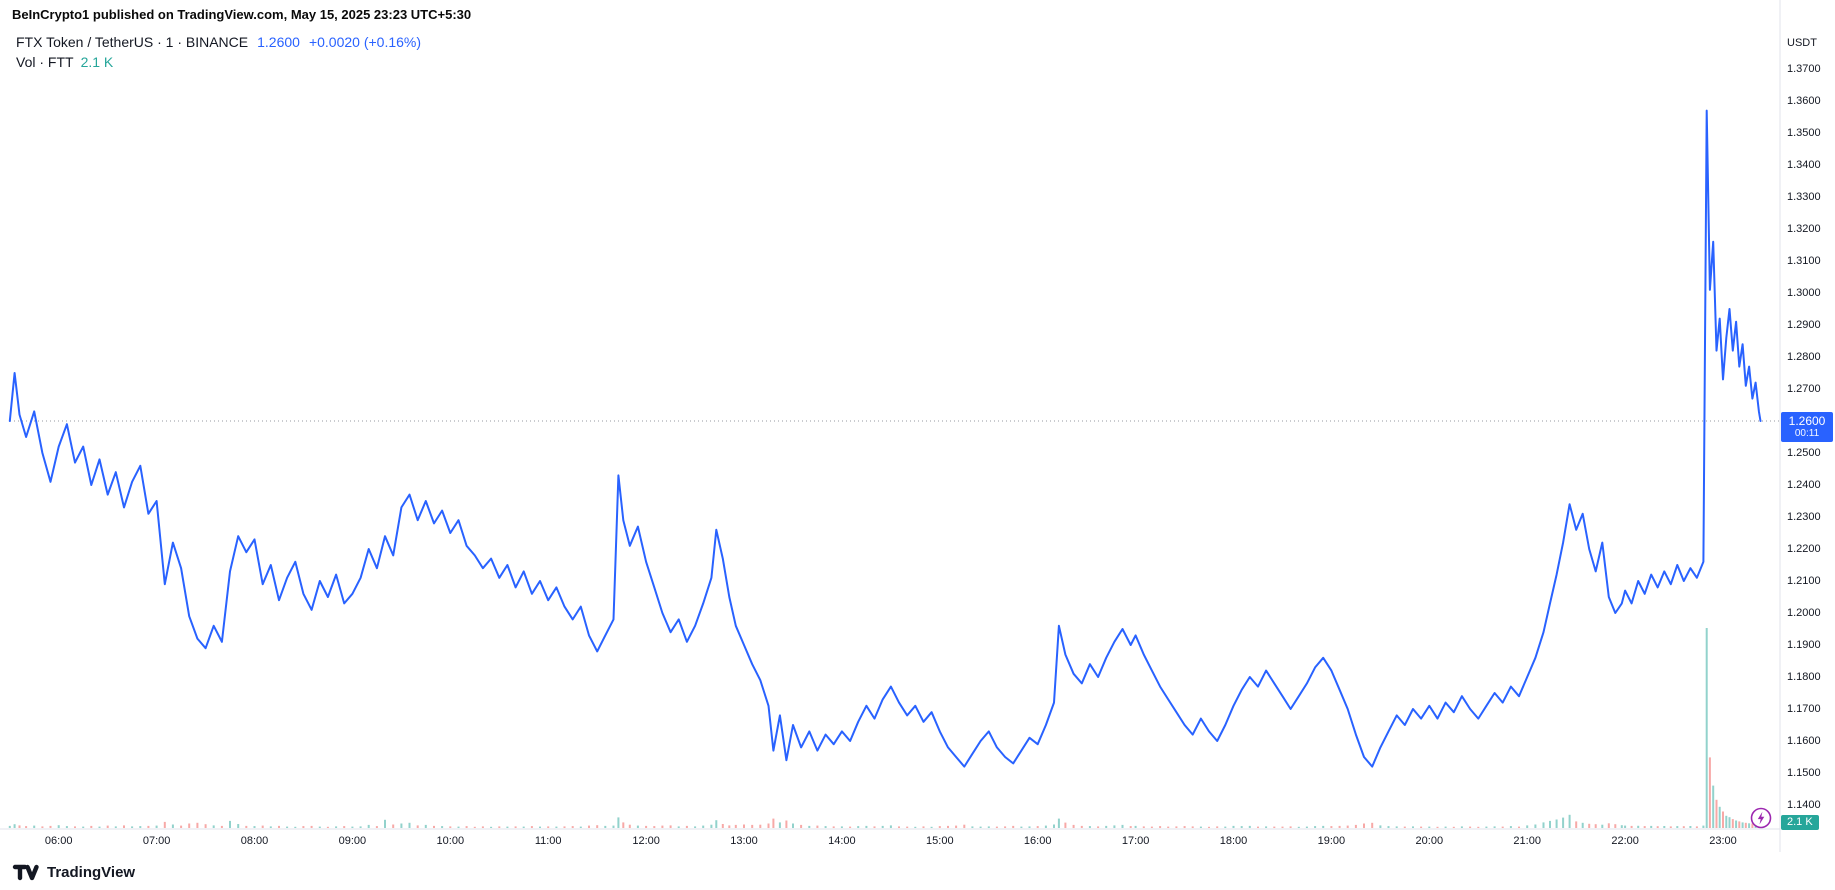  What do you see at coordinates (1804, 581) in the screenshot?
I see `price-tick-label: 1.2100` at bounding box center [1804, 581].